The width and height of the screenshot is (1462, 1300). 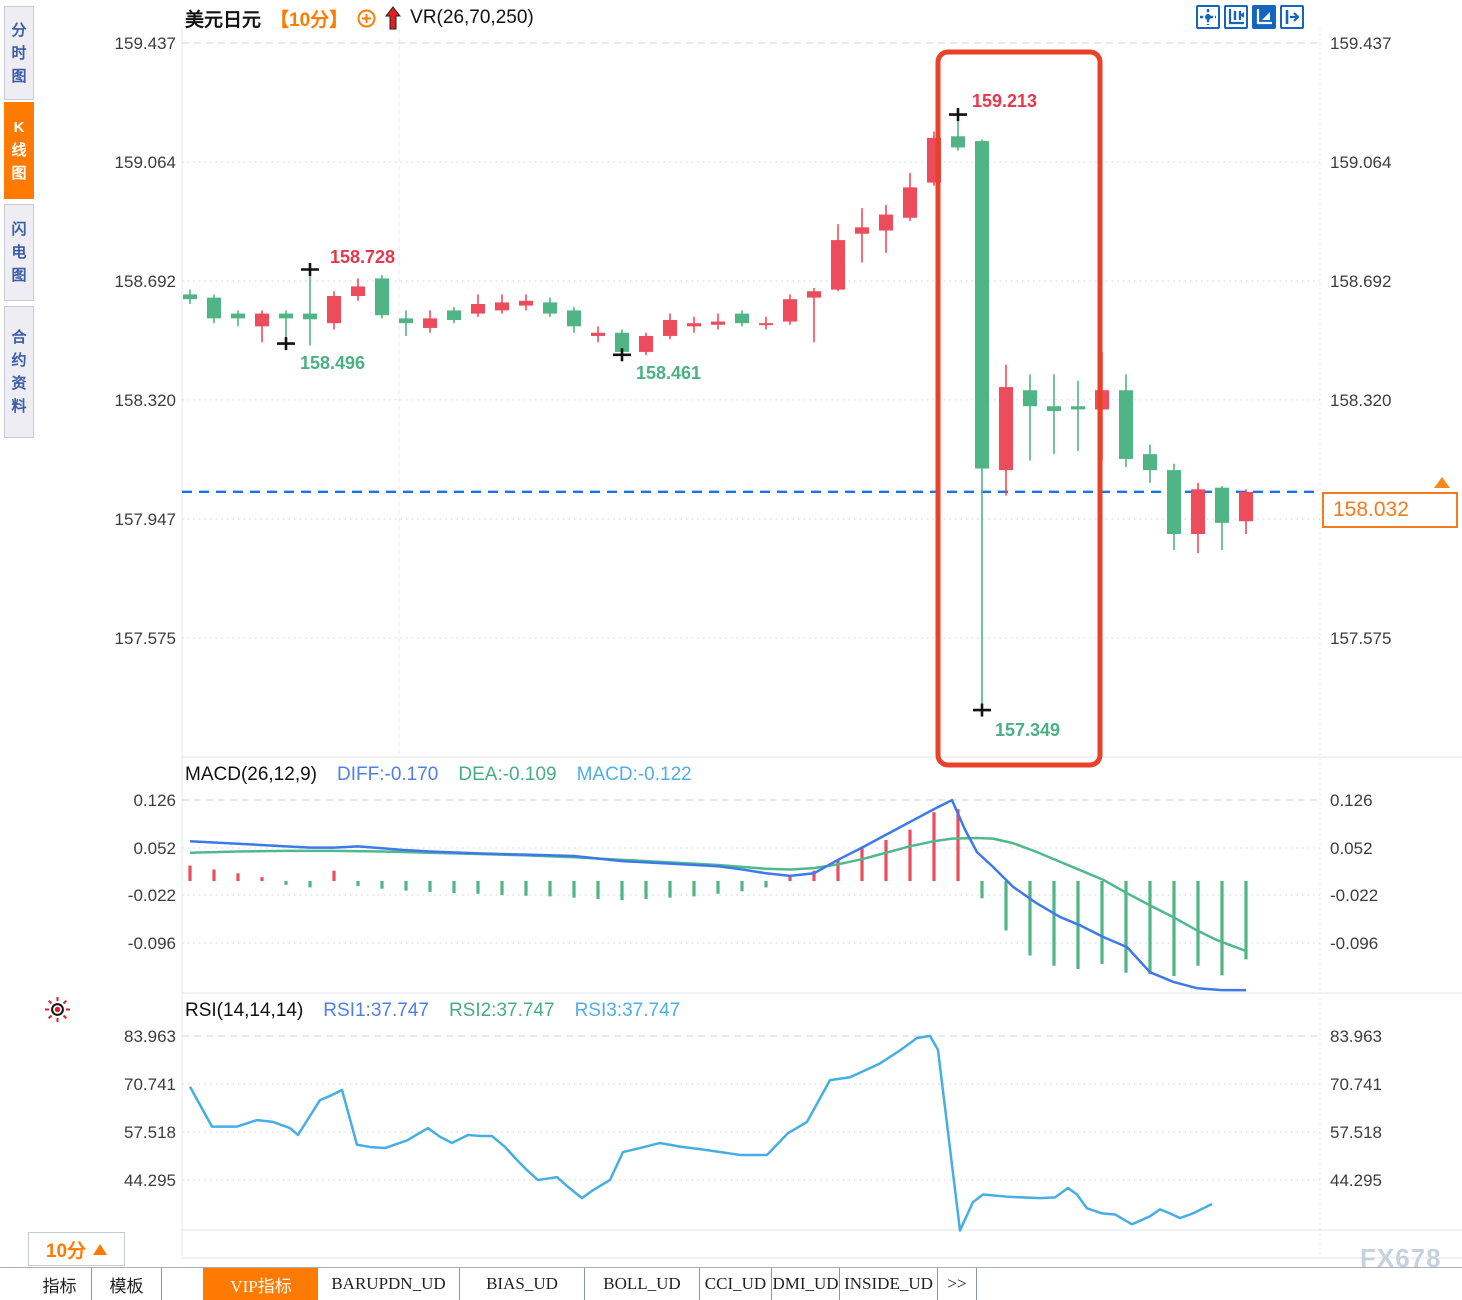 What do you see at coordinates (127, 1284) in the screenshot?
I see `bottom-tab-1: 模板` at bounding box center [127, 1284].